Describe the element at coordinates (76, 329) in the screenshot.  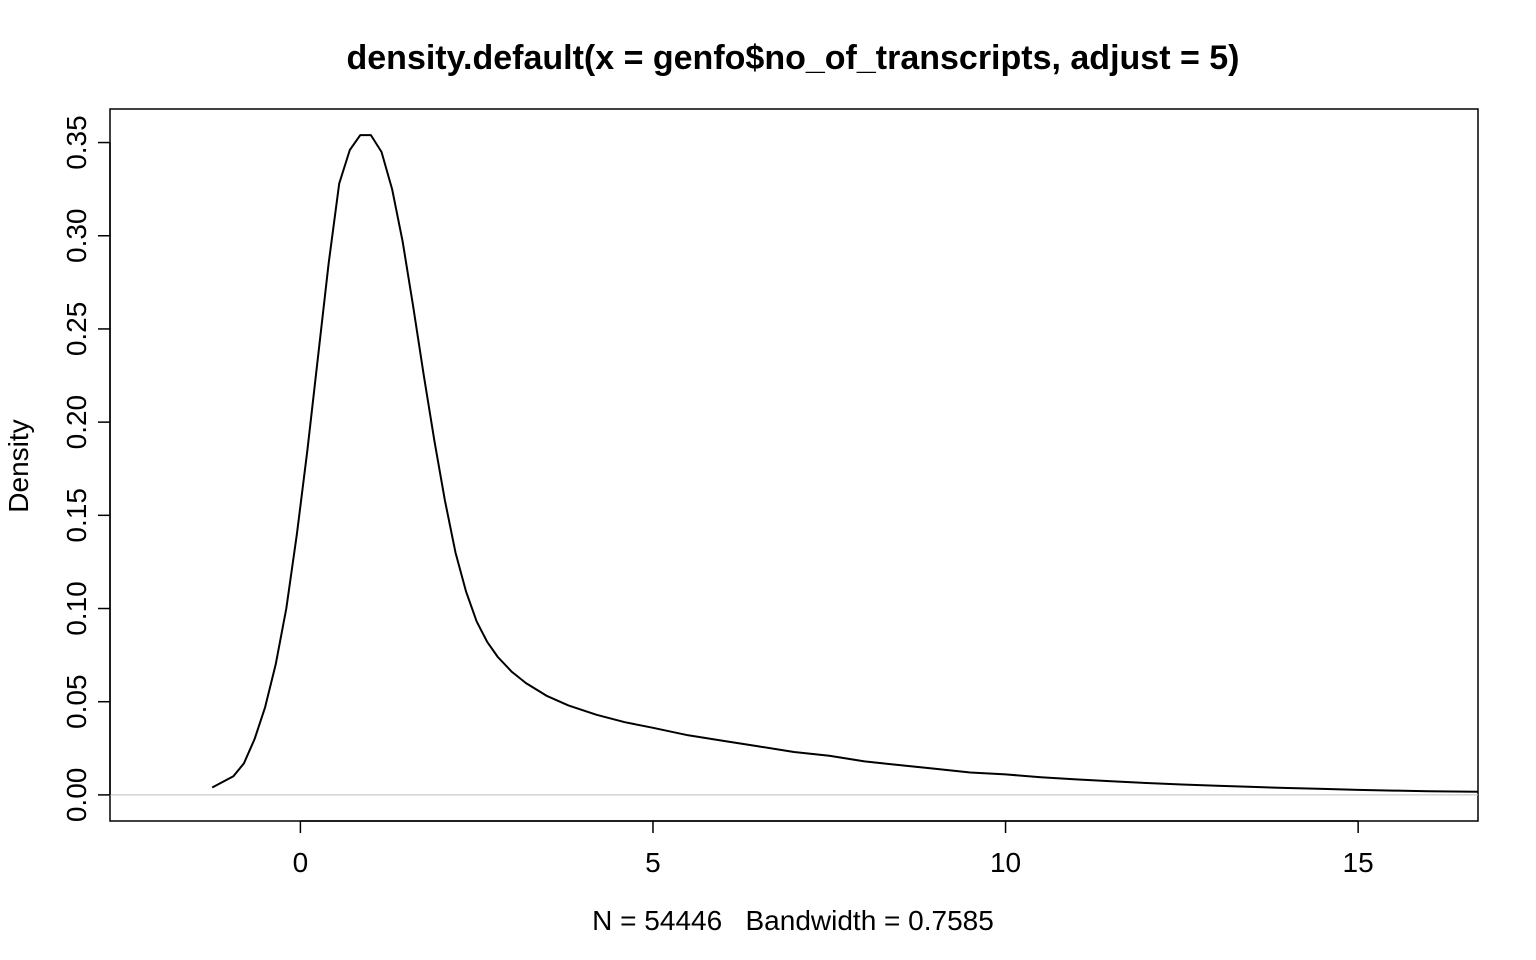
I see `y-tick-label: 0.25` at that location.